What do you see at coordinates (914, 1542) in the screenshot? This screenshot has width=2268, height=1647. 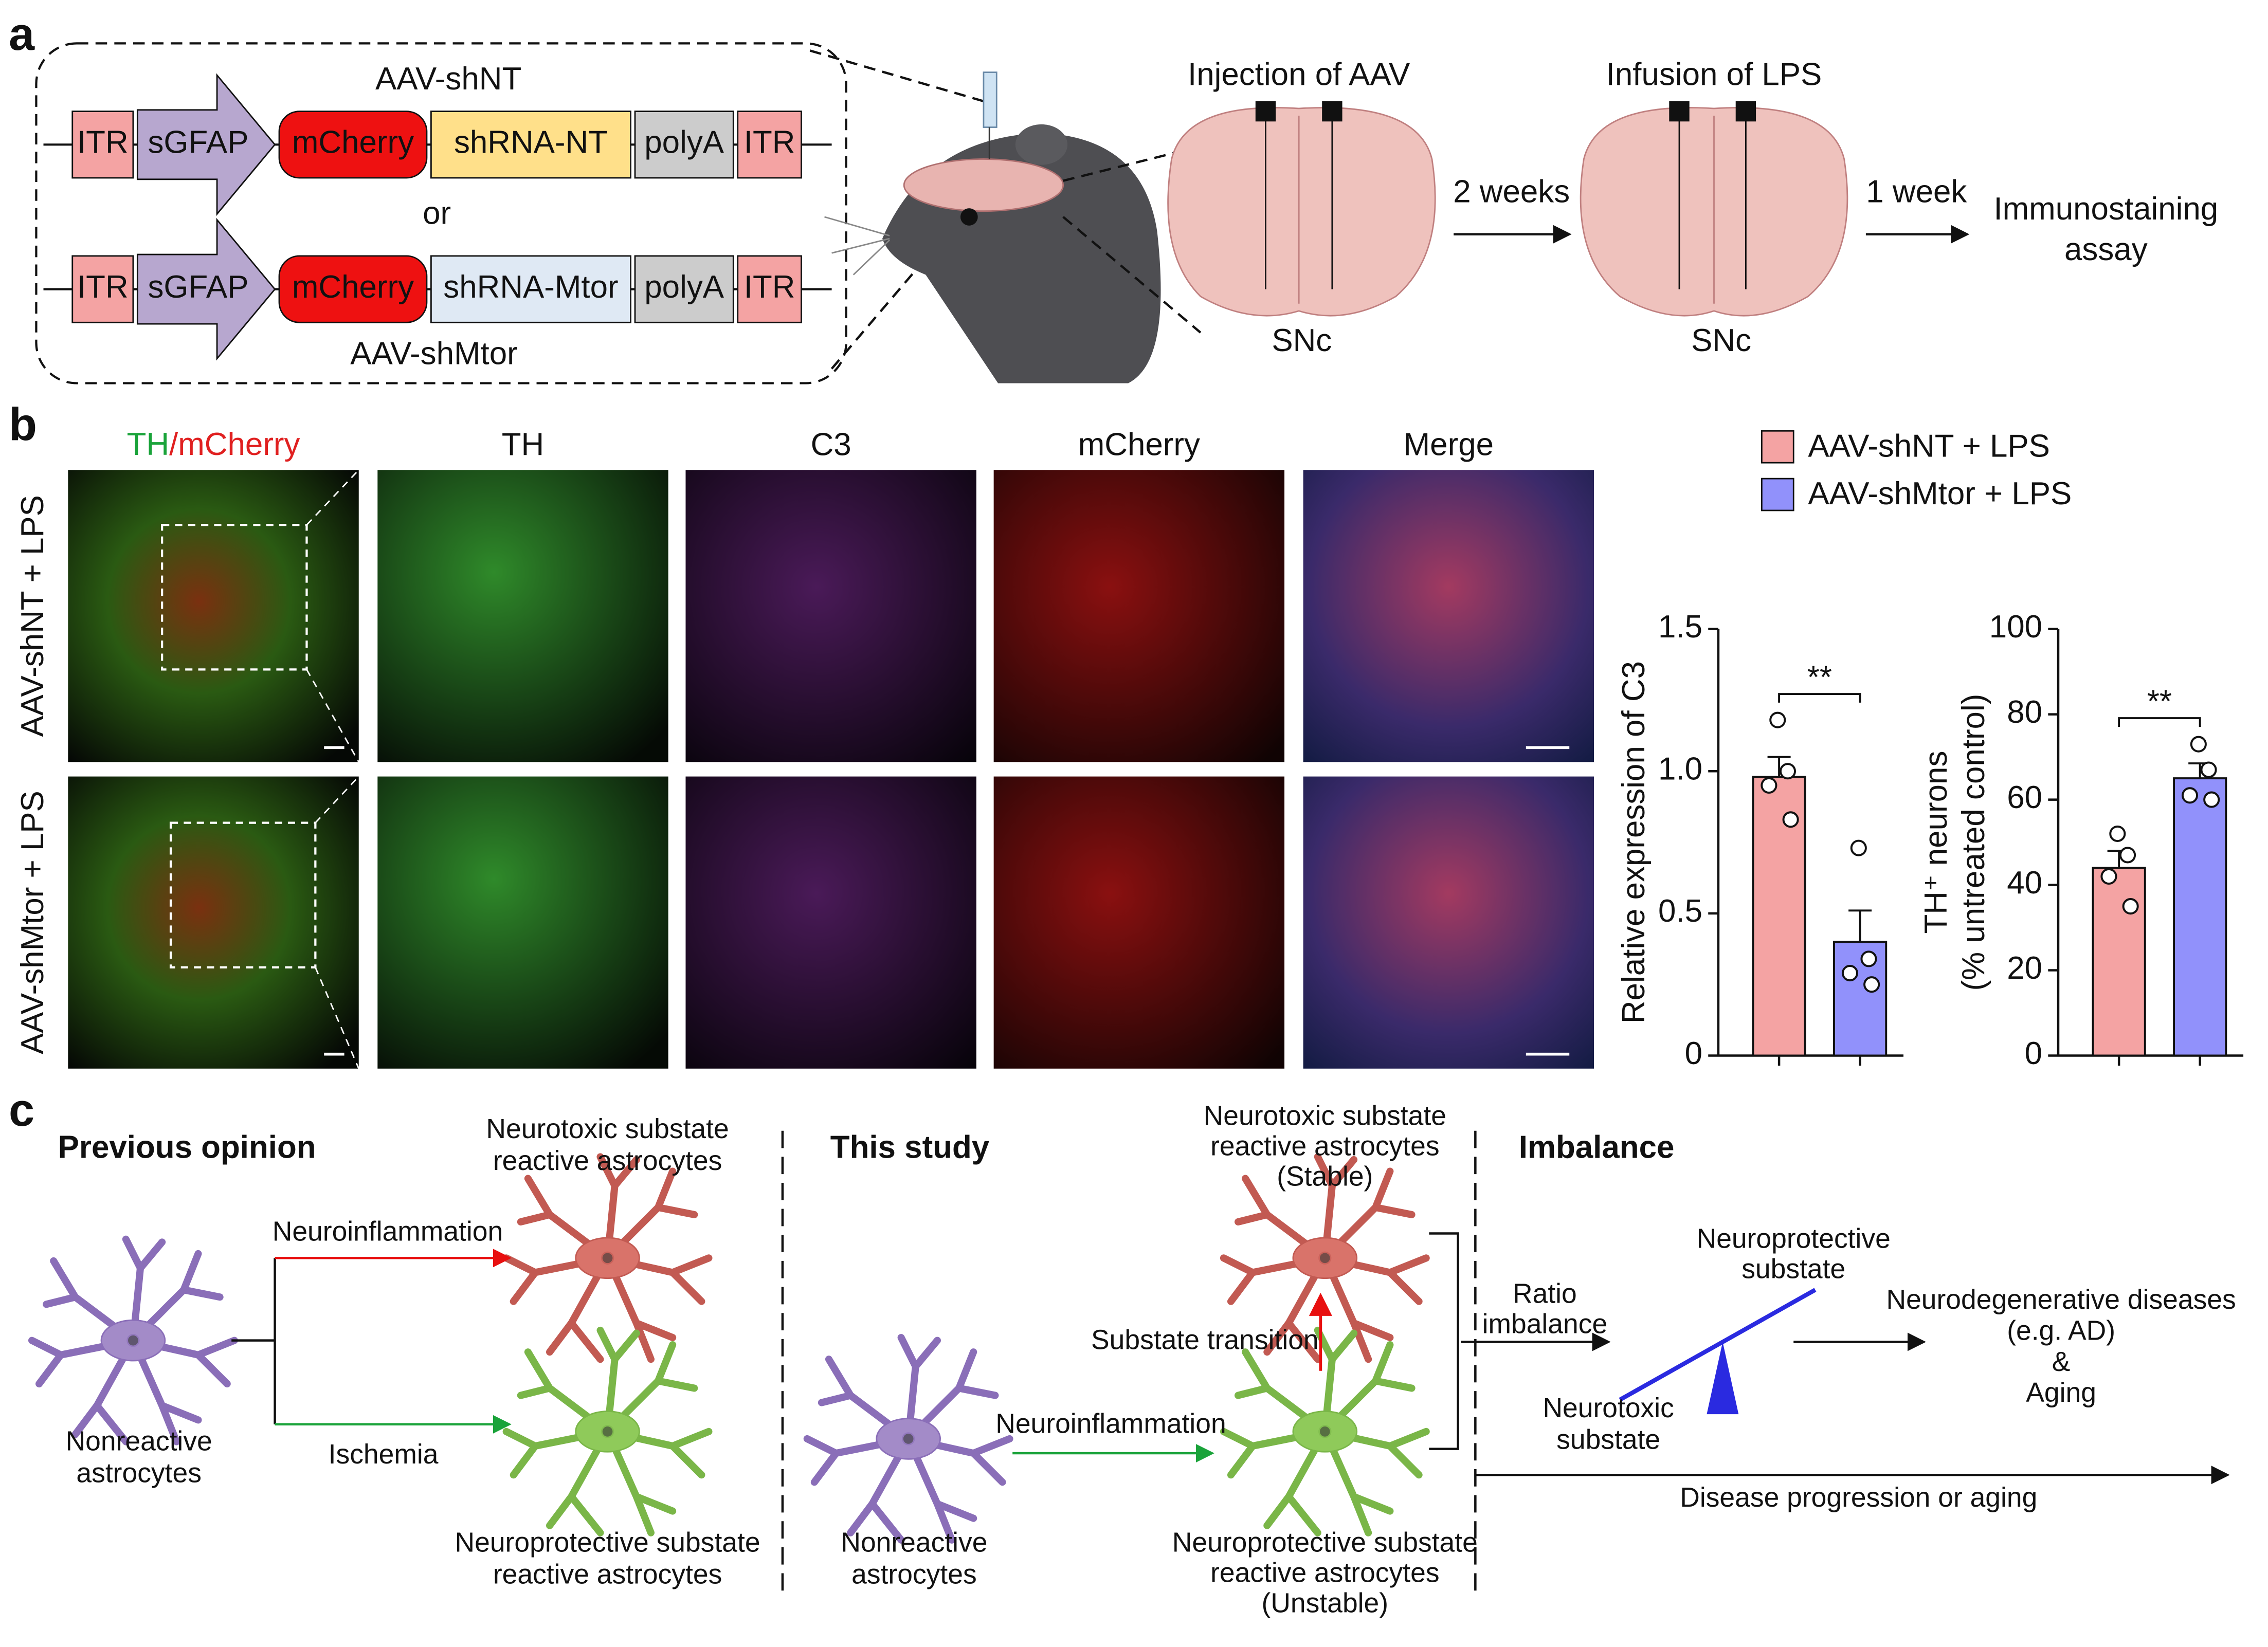 I see `caption: Nonreactive` at bounding box center [914, 1542].